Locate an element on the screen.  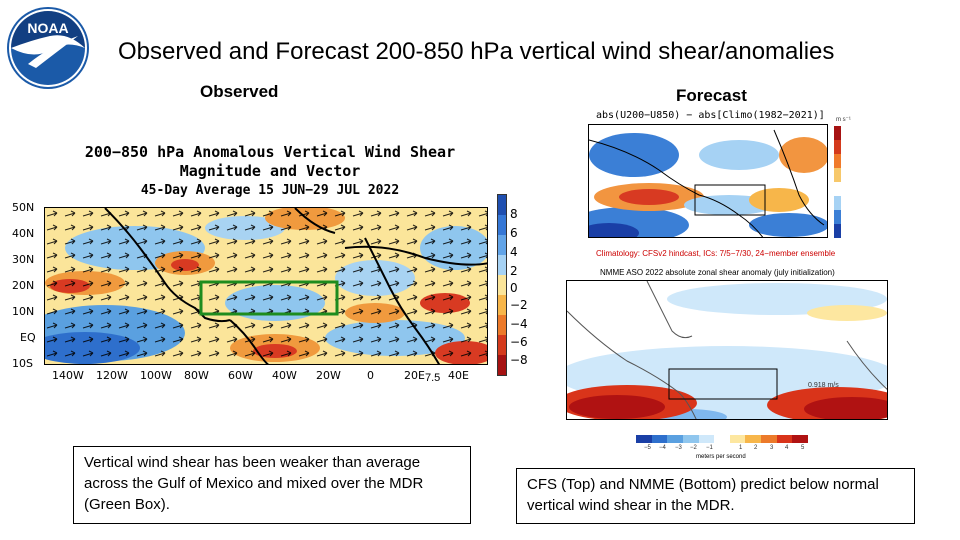
cfs-map is located at coordinates (708, 181).